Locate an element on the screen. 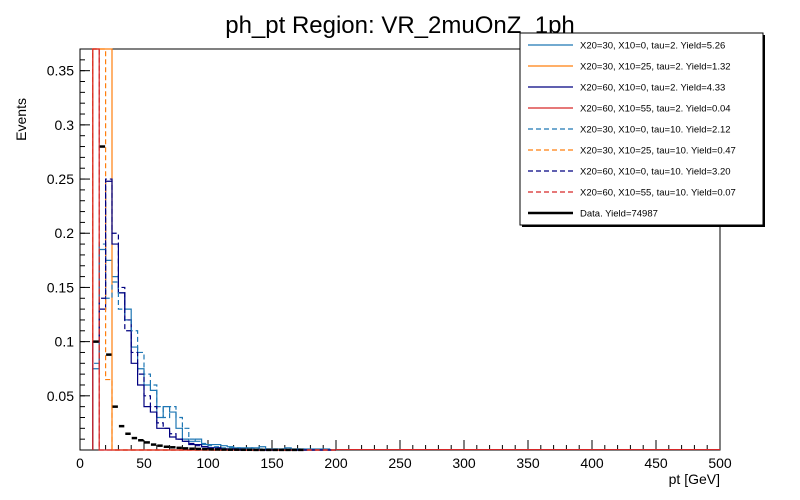 This screenshot has width=800, height=500. chart-title: ph_pt Region: VR_2muOnZ_1ph is located at coordinates (400, 25).